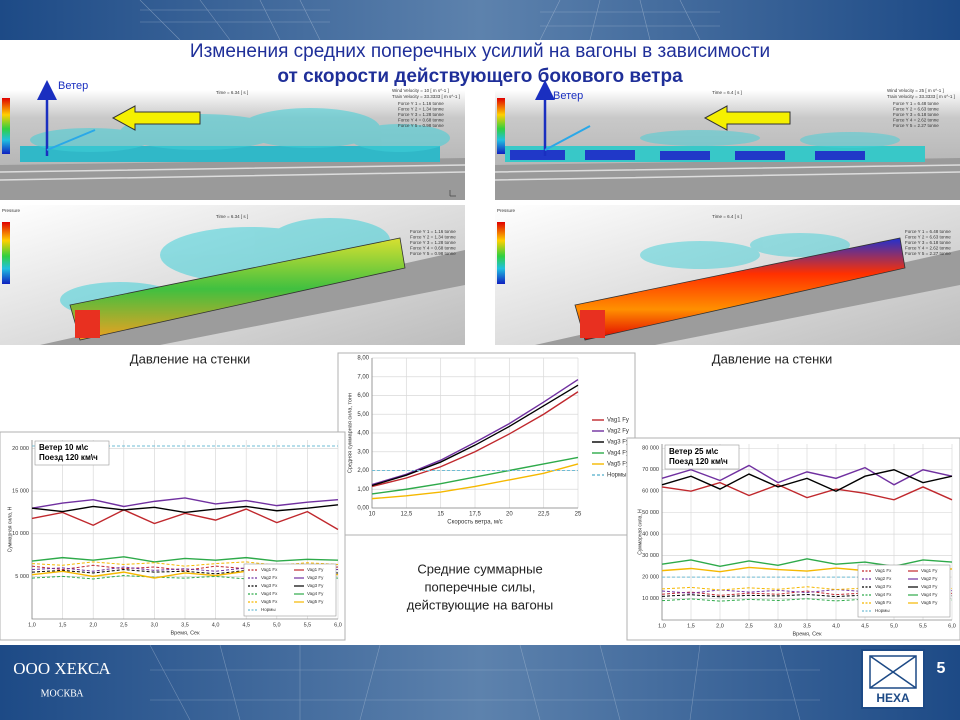  Describe the element at coordinates (893, 698) in the screenshot. I see `logo-text: HEXA` at that location.